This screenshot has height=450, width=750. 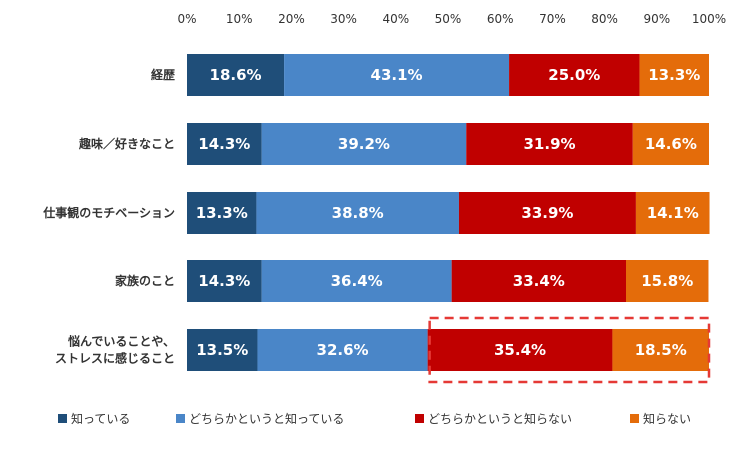 I want to click on x-tick-label: 40%, so click(x=395, y=19).